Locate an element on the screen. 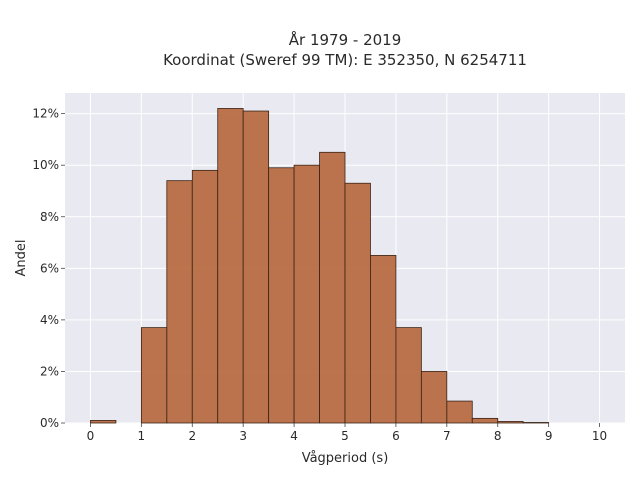 This screenshot has width=640, height=480. y-tick-label: 8% is located at coordinates (49, 217).